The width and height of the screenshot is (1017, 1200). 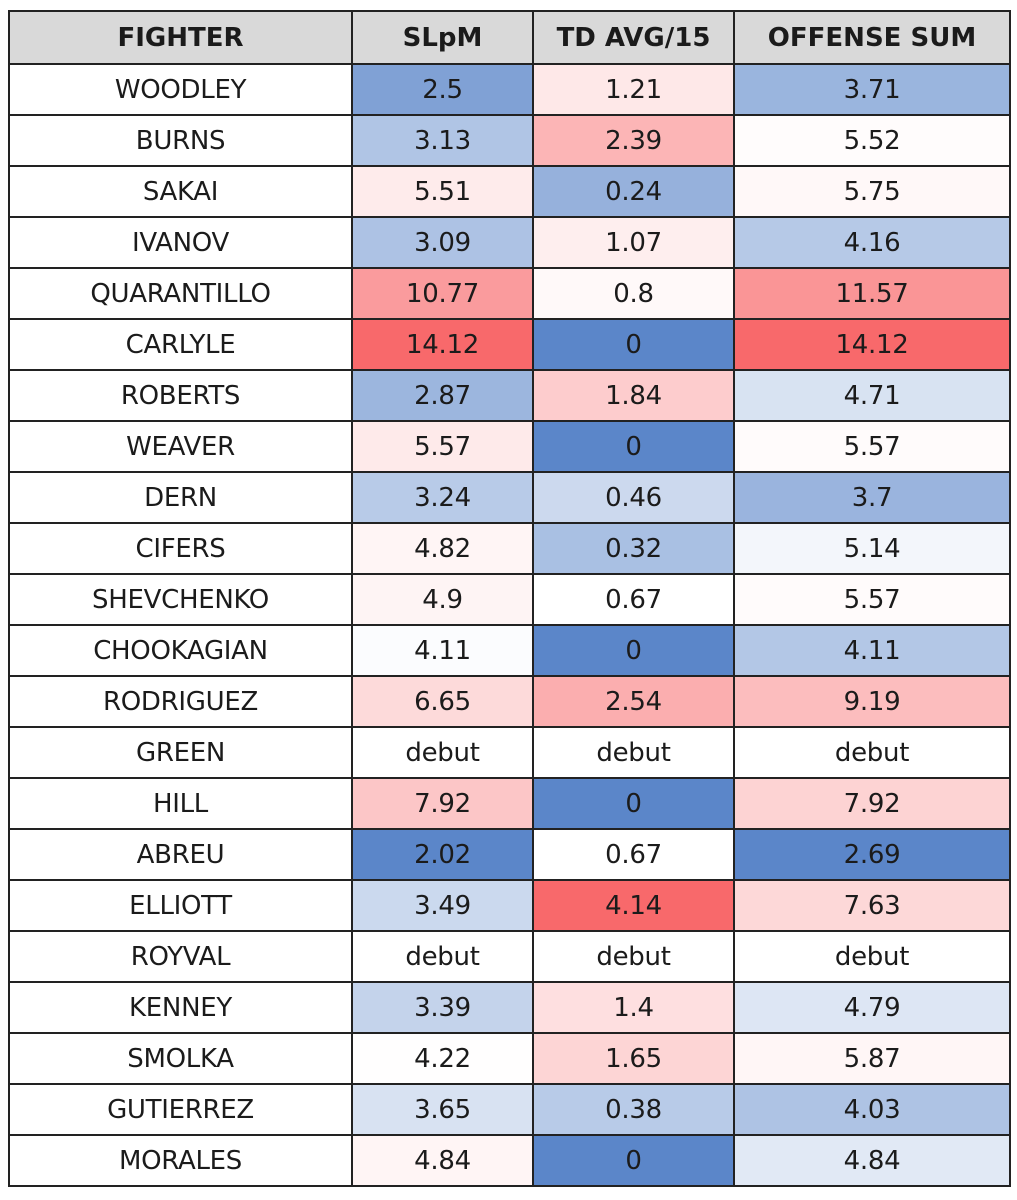 What do you see at coordinates (442, 599) in the screenshot?
I see `cell-slpm: 4.9` at bounding box center [442, 599].